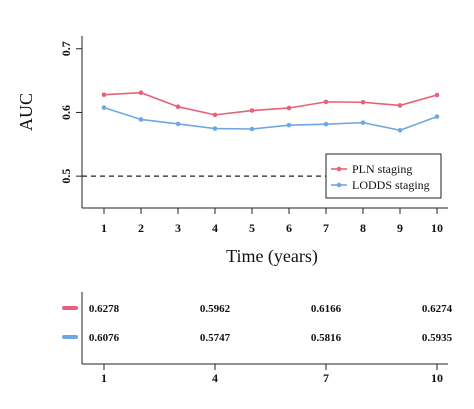 Image resolution: width=474 pixels, height=409 pixels. I want to click on x-tick-label: 2, so click(141, 228).